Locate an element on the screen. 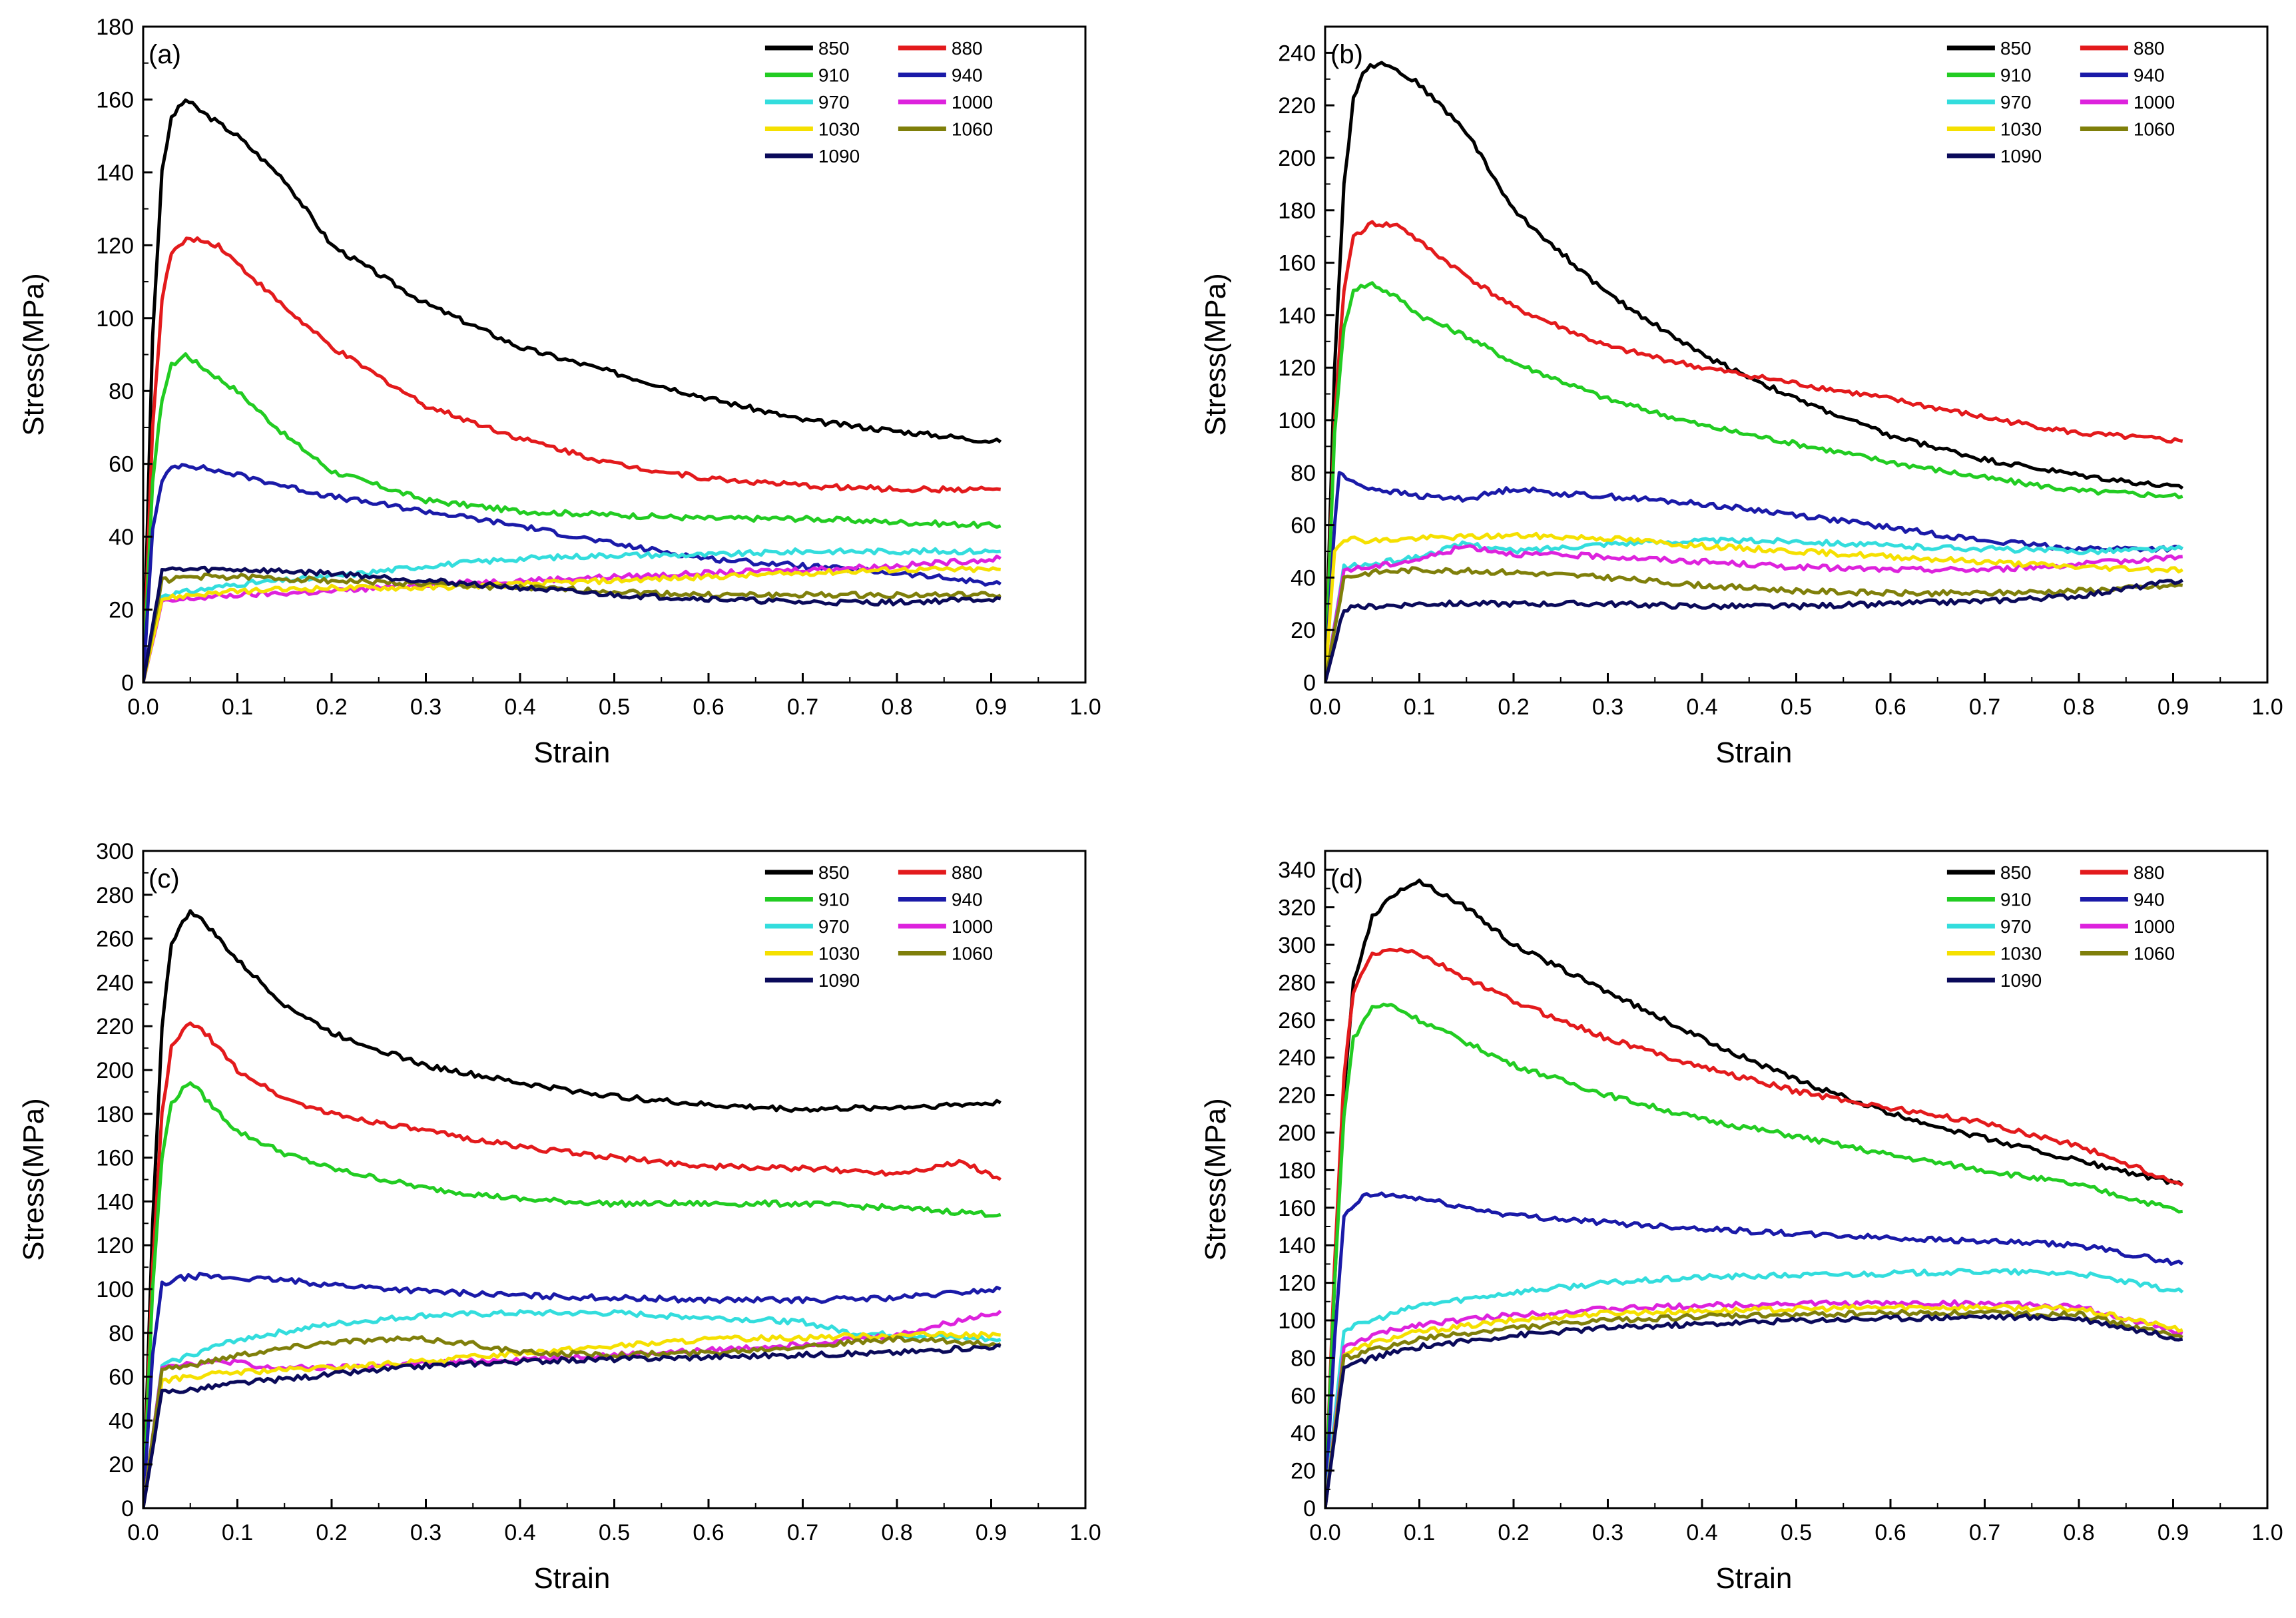 Image resolution: width=2296 pixels, height=1618 pixels. panel-label: (a) is located at coordinates (165, 54).